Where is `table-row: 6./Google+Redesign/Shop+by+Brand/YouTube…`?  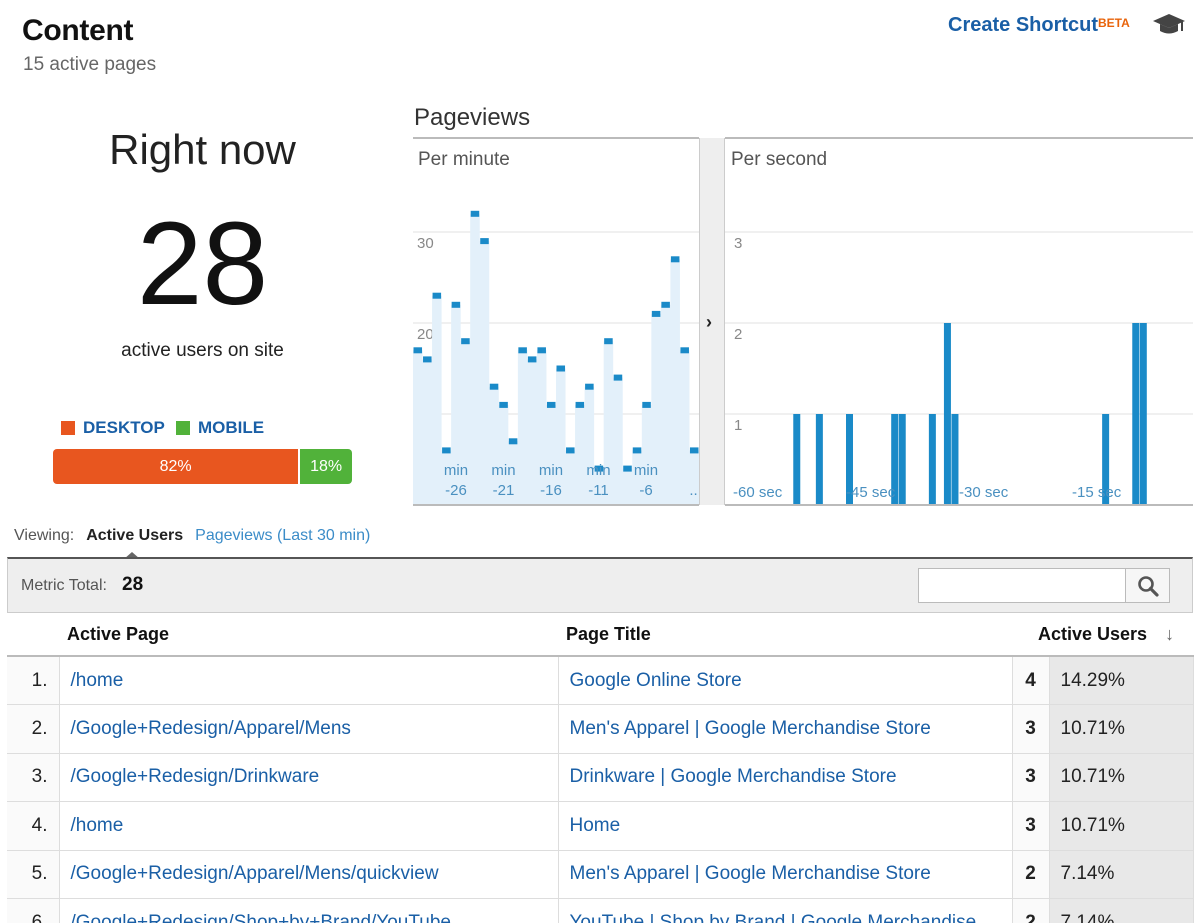 table-row: 6./Google+Redesign/Shop+by+Brand/YouTube… is located at coordinates (600, 910).